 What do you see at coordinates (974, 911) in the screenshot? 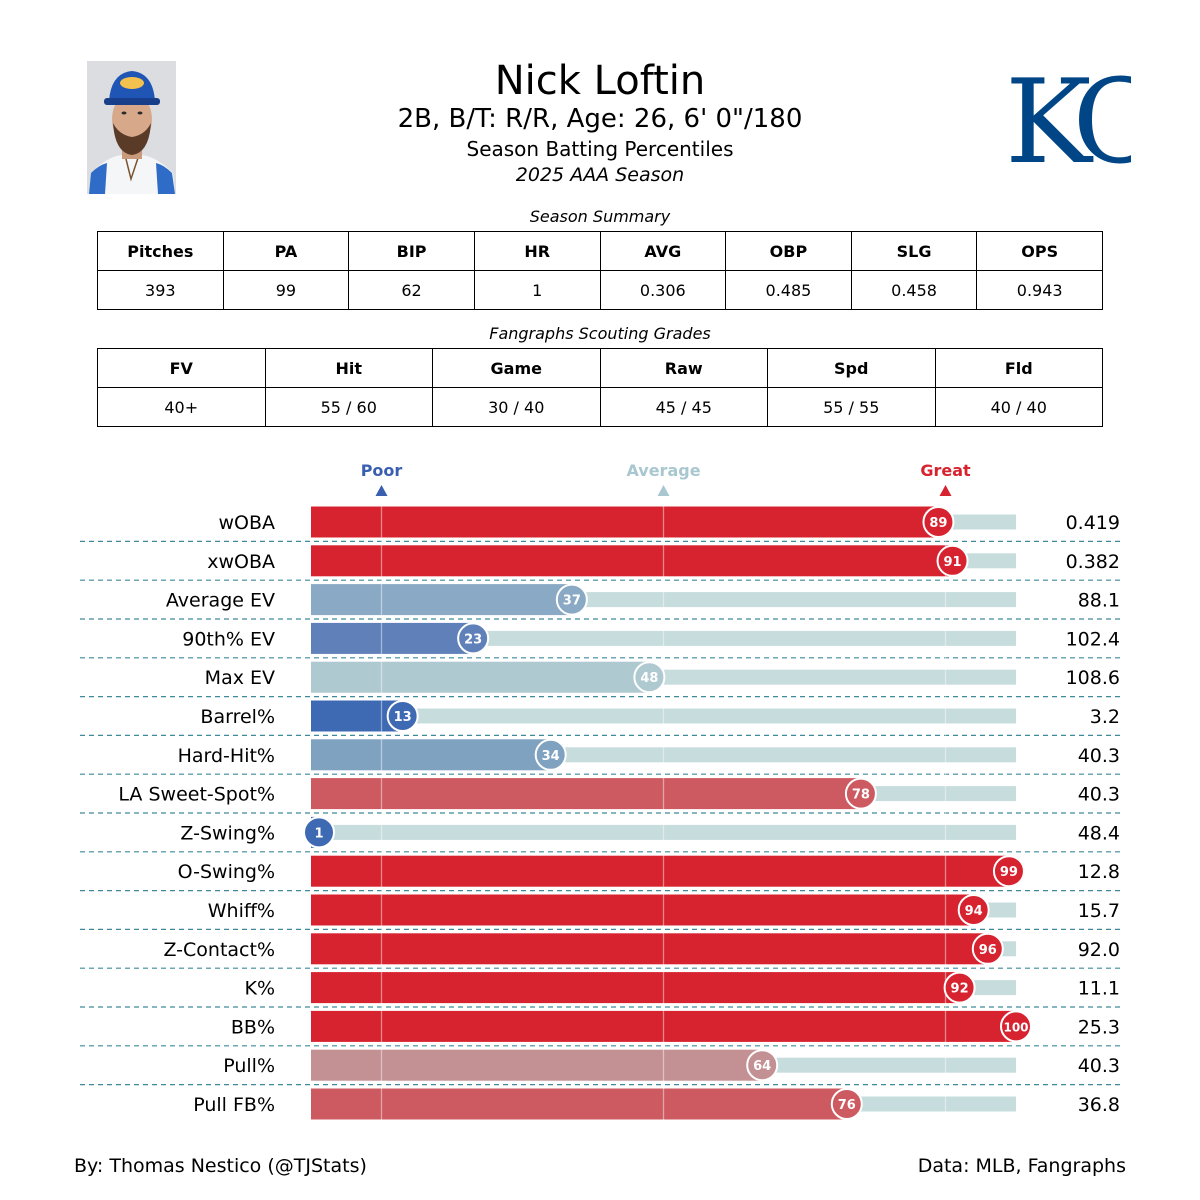
I see `percentile-label: 94` at bounding box center [974, 911].